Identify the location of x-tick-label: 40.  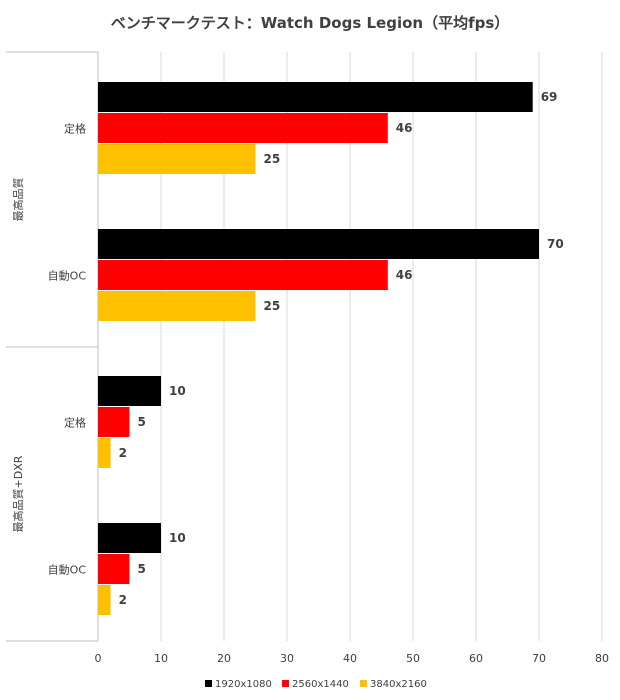
(350, 658).